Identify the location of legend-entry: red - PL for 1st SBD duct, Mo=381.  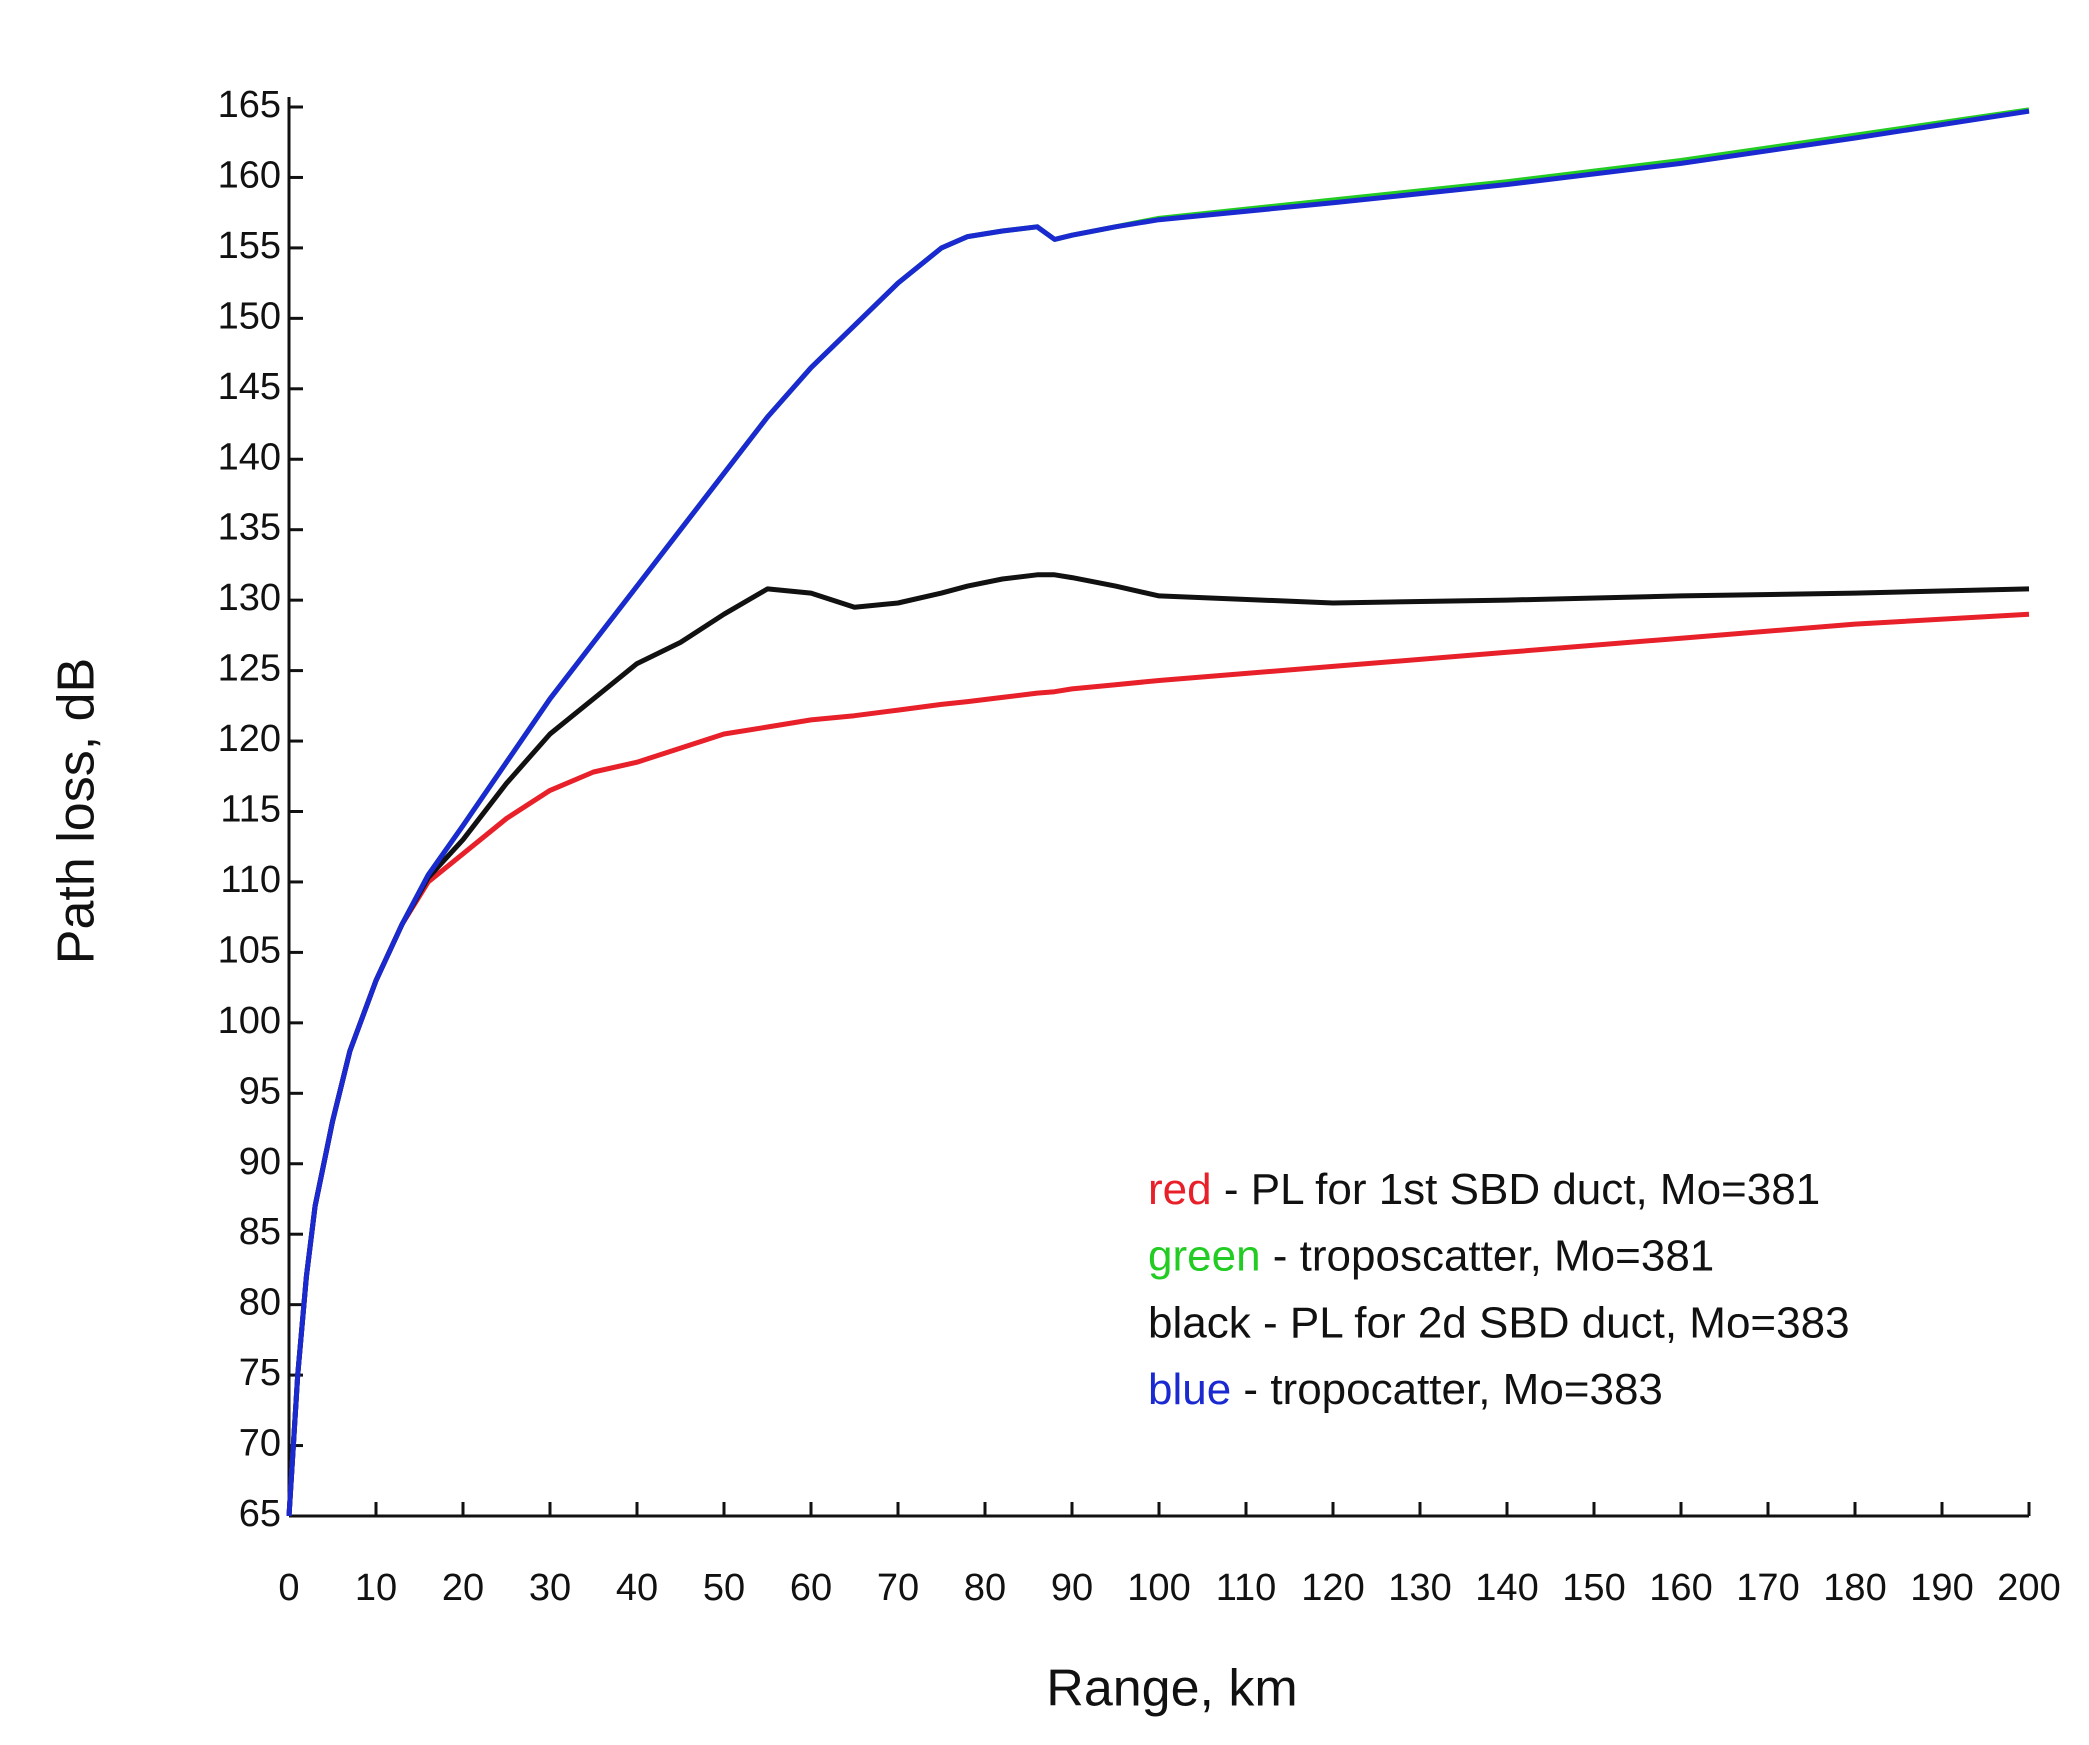
(1484, 1189).